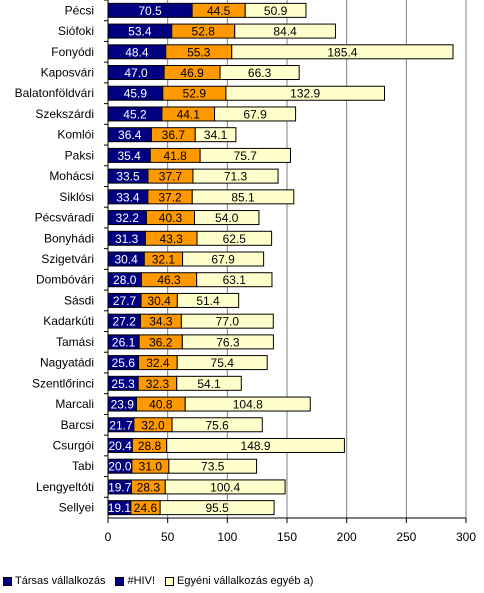 The width and height of the screenshot is (484, 593). What do you see at coordinates (128, 197) in the screenshot?
I see `data-label: 33.4` at bounding box center [128, 197].